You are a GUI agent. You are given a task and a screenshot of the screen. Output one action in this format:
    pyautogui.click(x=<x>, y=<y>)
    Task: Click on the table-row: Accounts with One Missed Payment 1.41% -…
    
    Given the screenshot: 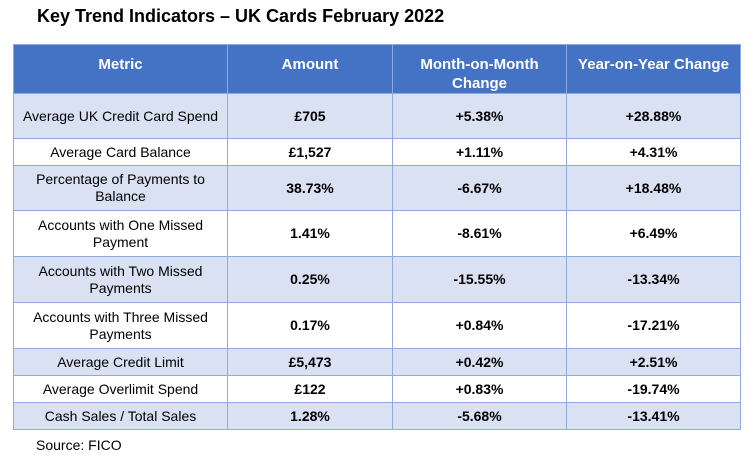 What is the action you would take?
    pyautogui.click(x=377, y=233)
    